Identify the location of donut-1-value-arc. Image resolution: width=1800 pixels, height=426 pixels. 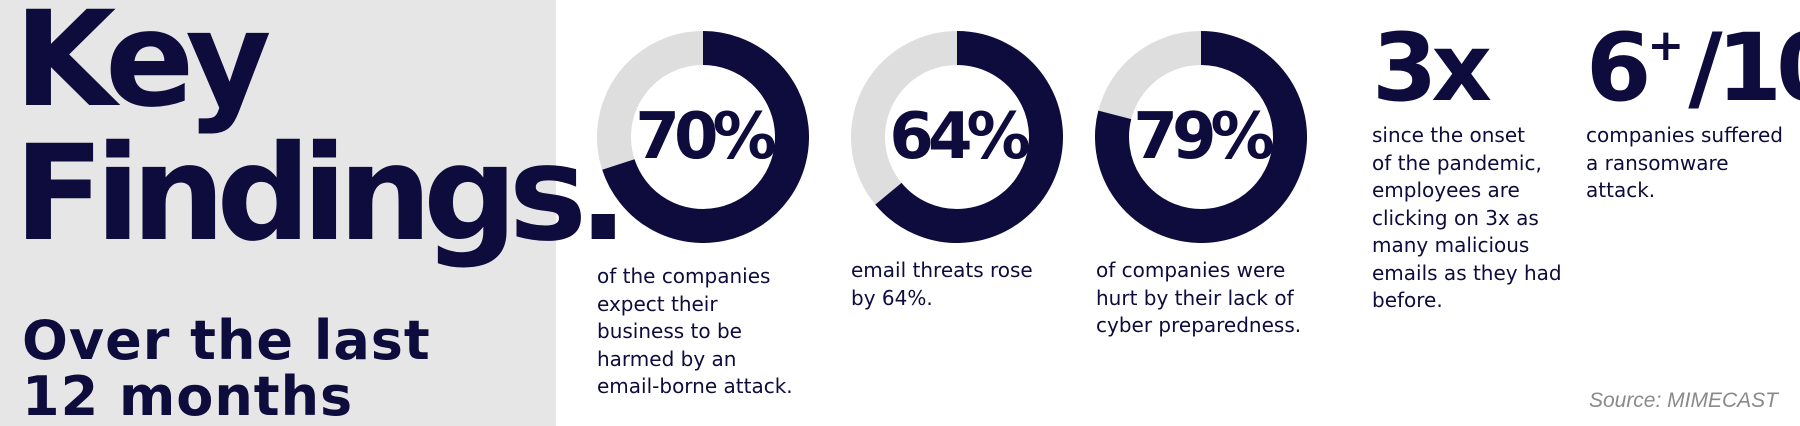
(705, 137).